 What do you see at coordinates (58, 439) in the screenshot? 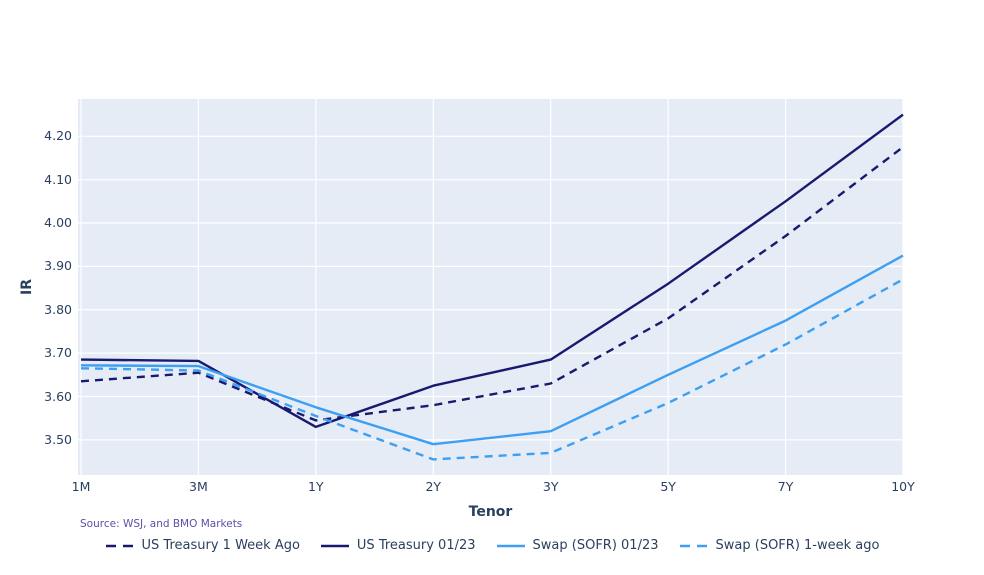
I see `y-tick-label: 3.50` at bounding box center [58, 439].